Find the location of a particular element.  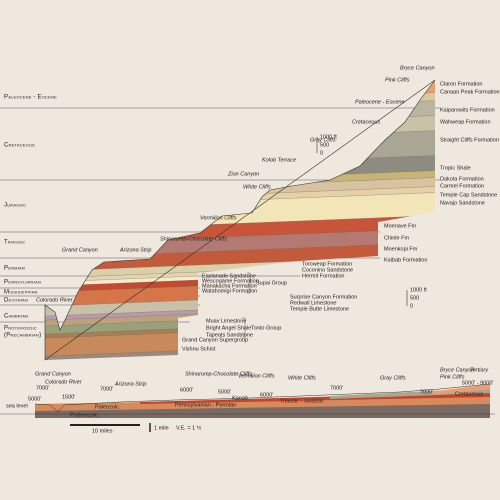

landmark-label: Gray Cliffs is located at coordinates (323, 140).